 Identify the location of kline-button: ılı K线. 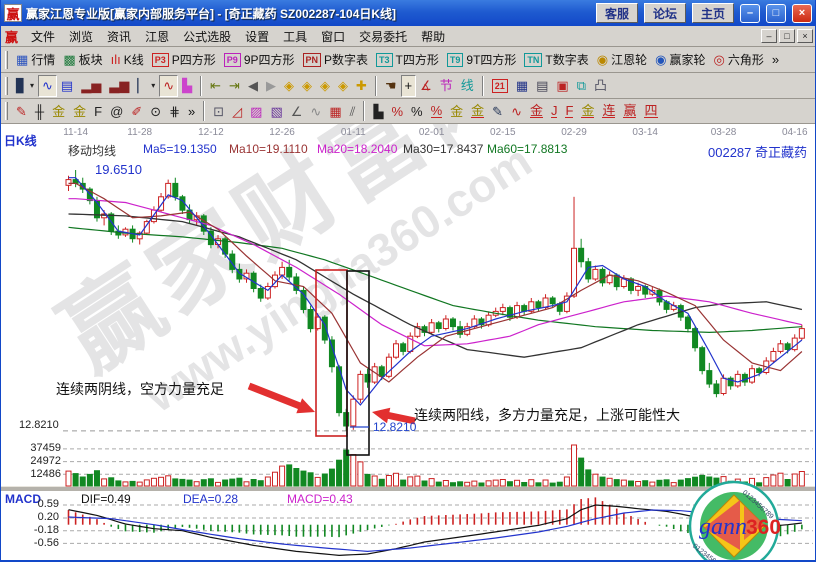
(127, 60).